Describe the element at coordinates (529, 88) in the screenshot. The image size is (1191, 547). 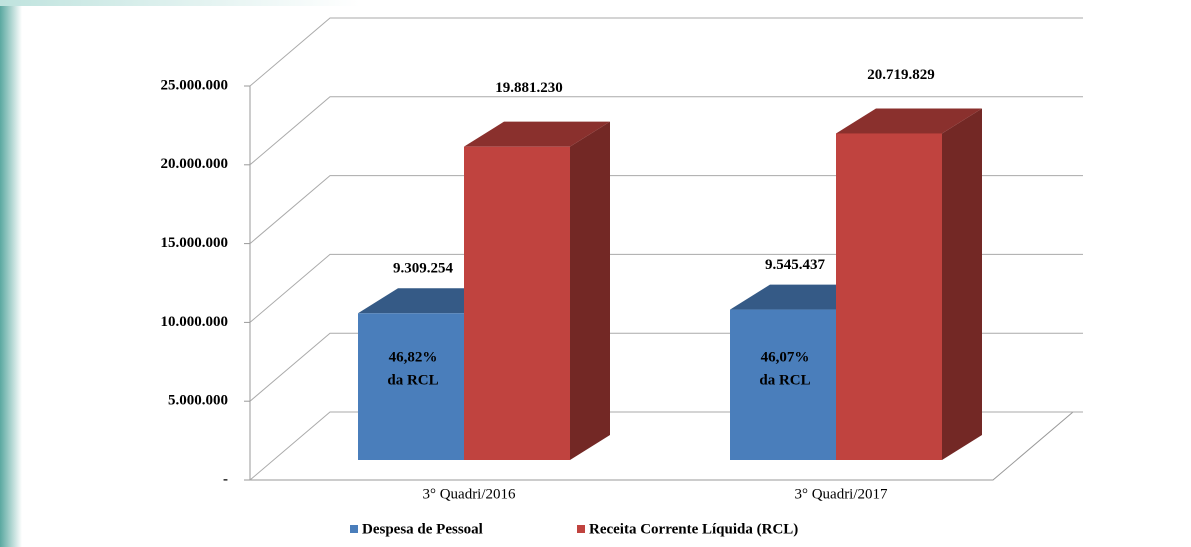
I see `value-label: 19.881.230` at that location.